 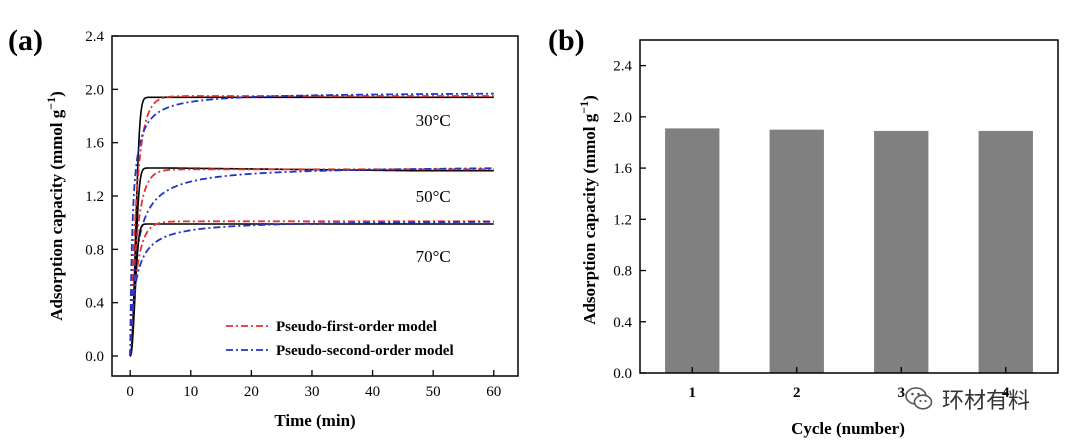 I want to click on panel-b-ylabel: Adsorption capacity (mmol g−1), so click(x=588, y=210).